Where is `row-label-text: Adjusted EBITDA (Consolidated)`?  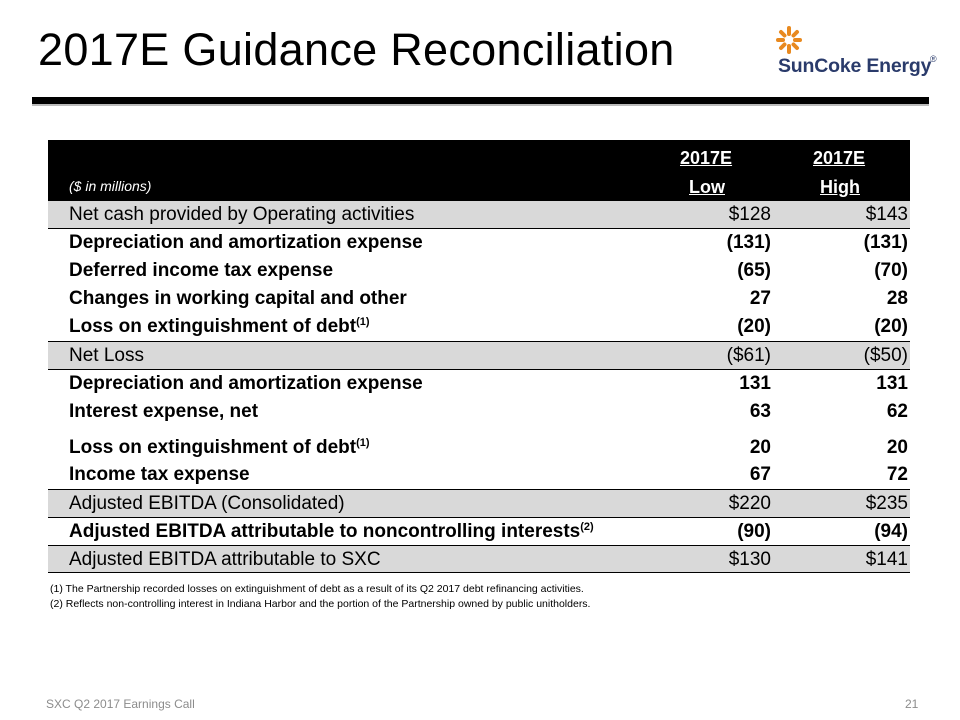
row-label-text: Adjusted EBITDA (Consolidated) is located at coordinates (207, 503).